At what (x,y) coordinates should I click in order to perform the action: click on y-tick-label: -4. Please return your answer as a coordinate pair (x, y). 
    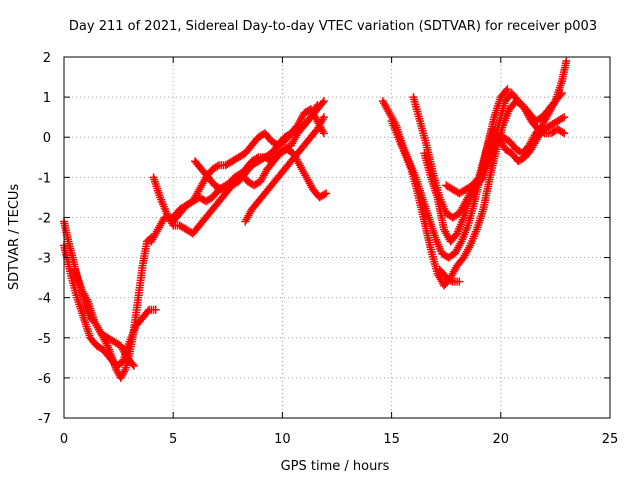
    Looking at the image, I should click on (44, 299).